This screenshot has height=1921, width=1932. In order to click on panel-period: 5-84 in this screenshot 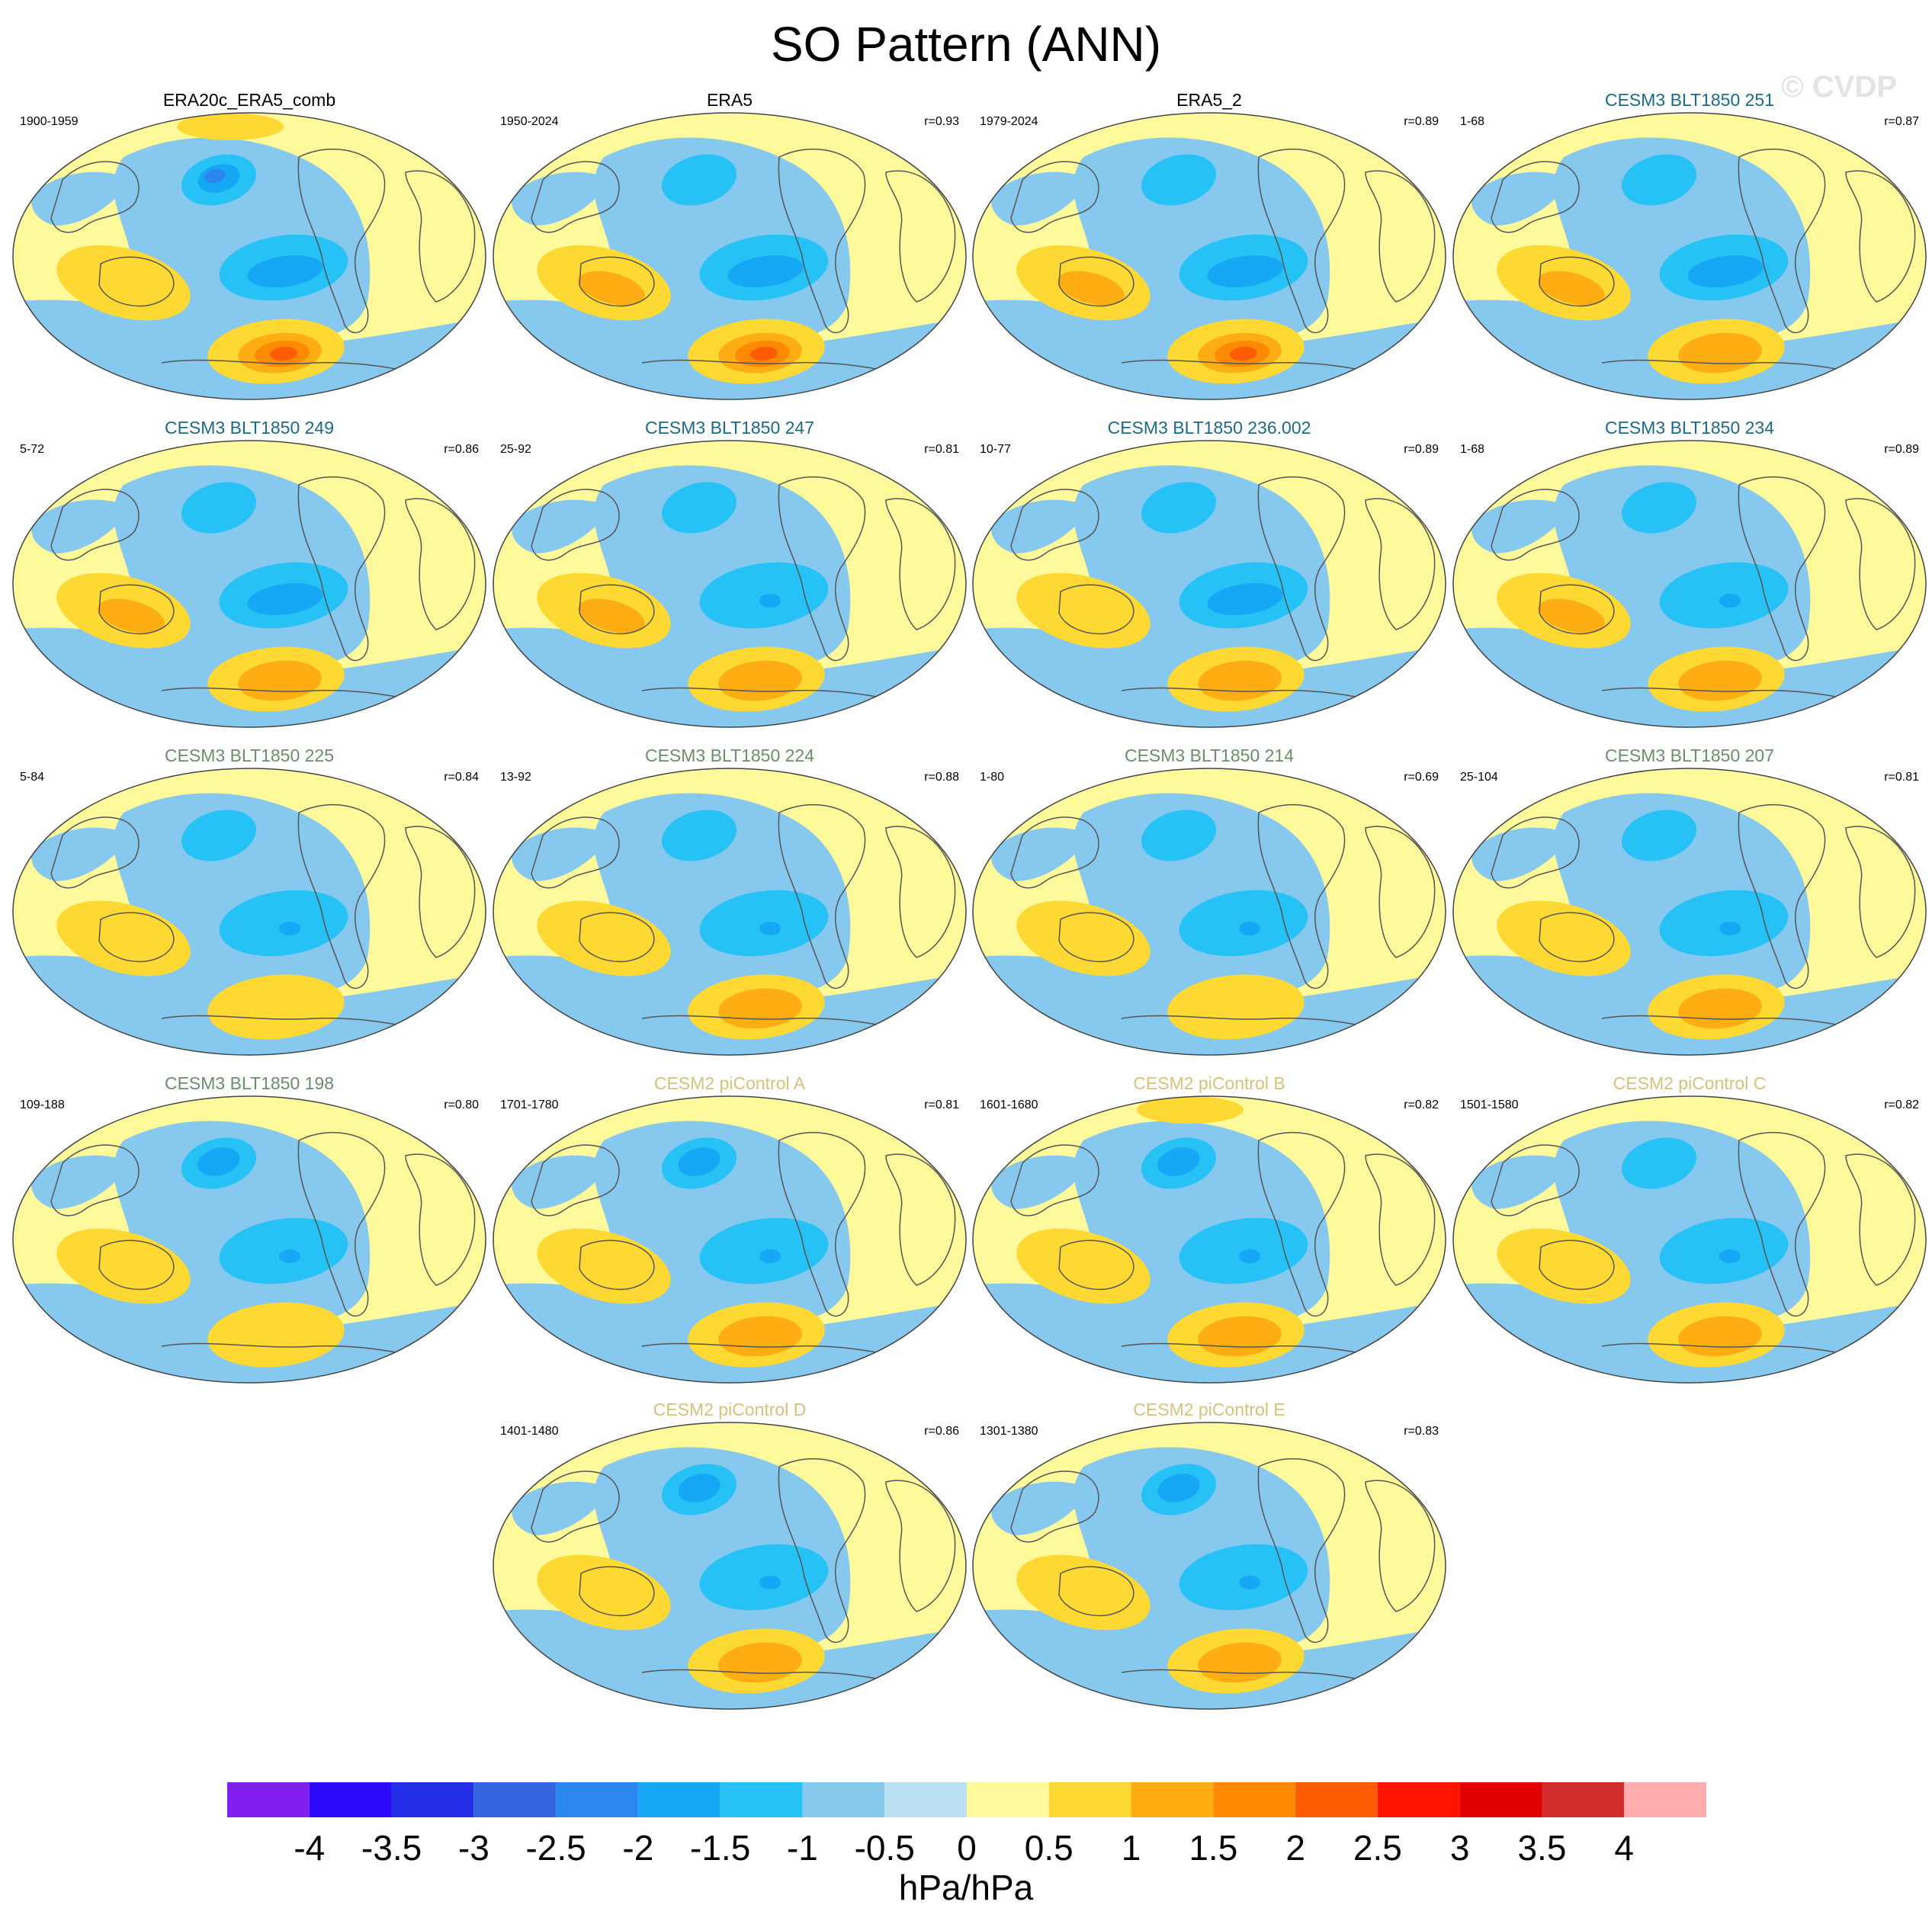, I will do `click(32, 777)`.